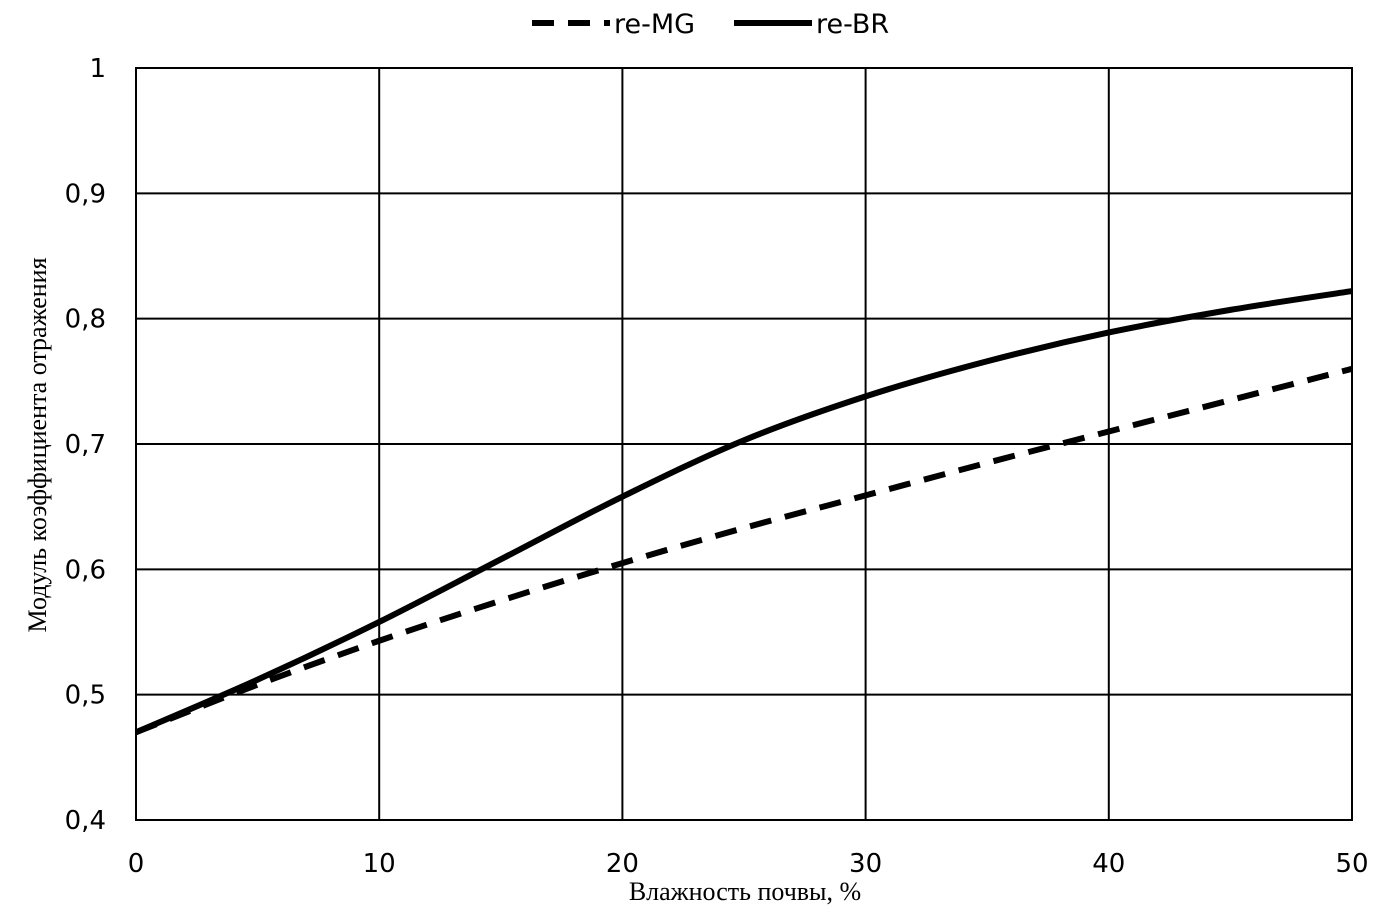 This screenshot has height=912, width=1392. What do you see at coordinates (37, 444) in the screenshot?
I see `y-axis-title: Модуль коэффициента отражения` at bounding box center [37, 444].